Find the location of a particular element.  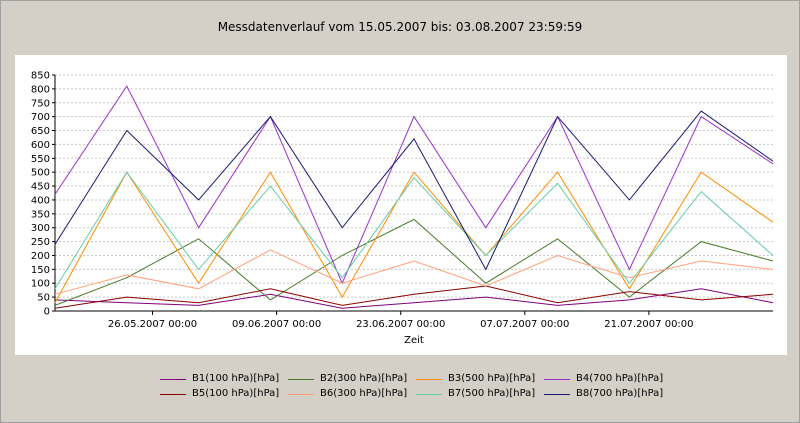

y-tick-label: 100 is located at coordinates (40, 284).